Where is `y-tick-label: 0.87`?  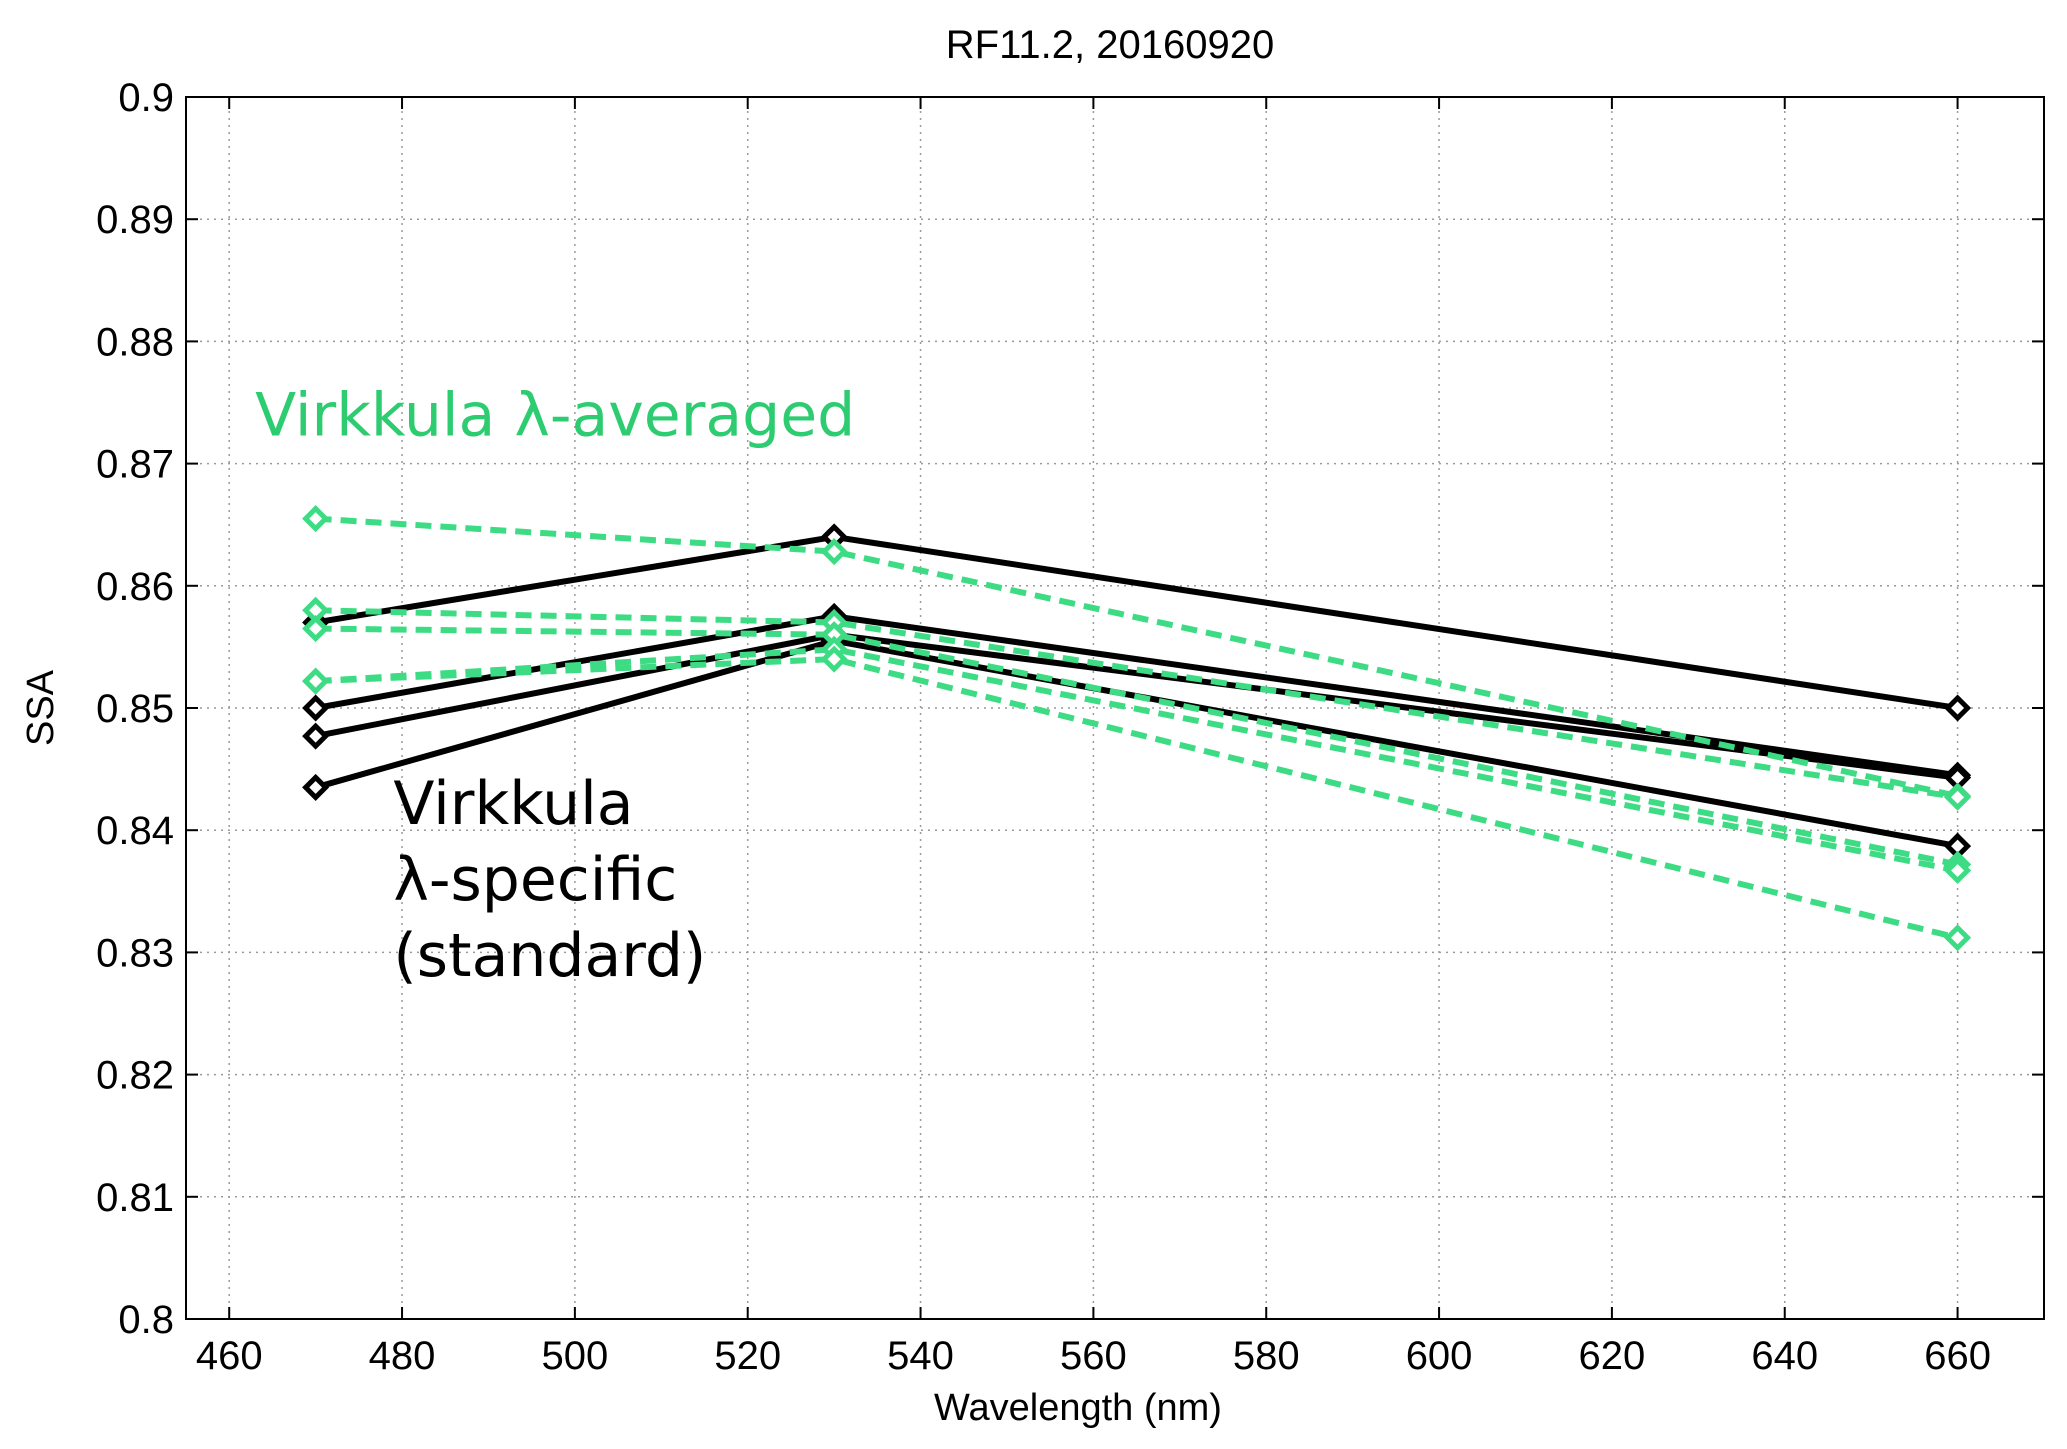 y-tick-label: 0.87 is located at coordinates (135, 465).